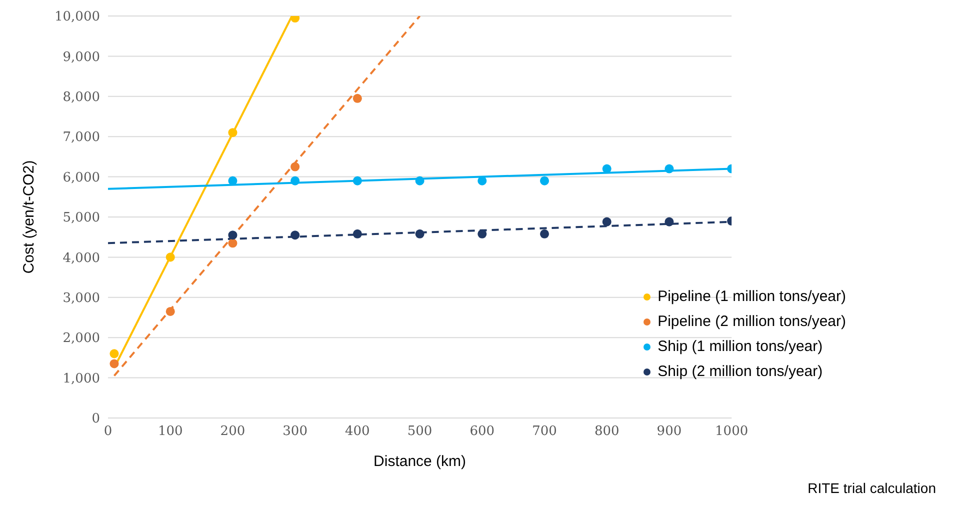  I want to click on legend-label: Ship (1 million tons/year), so click(740, 346).